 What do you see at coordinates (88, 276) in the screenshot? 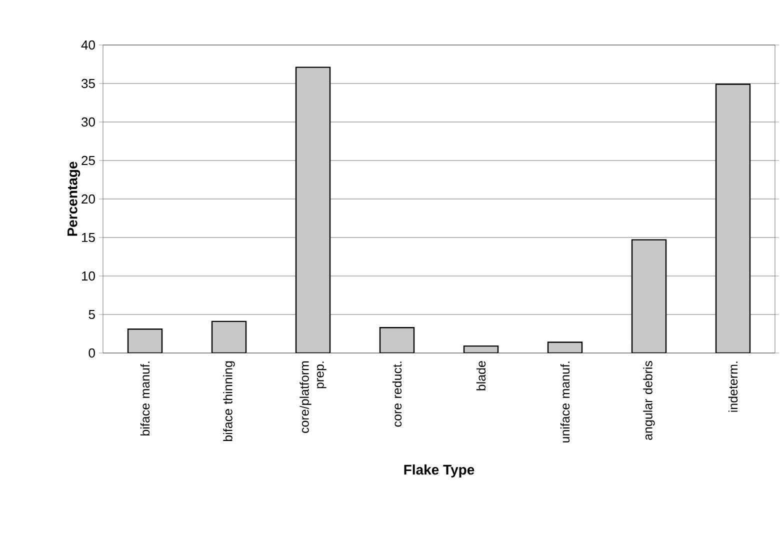
I see `y-tick-label: 10` at bounding box center [88, 276].